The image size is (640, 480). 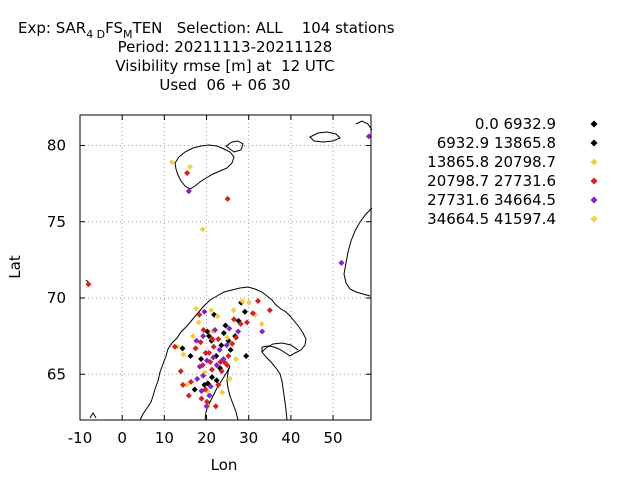 I want to click on coast-iceland-tip, so click(x=93, y=415).